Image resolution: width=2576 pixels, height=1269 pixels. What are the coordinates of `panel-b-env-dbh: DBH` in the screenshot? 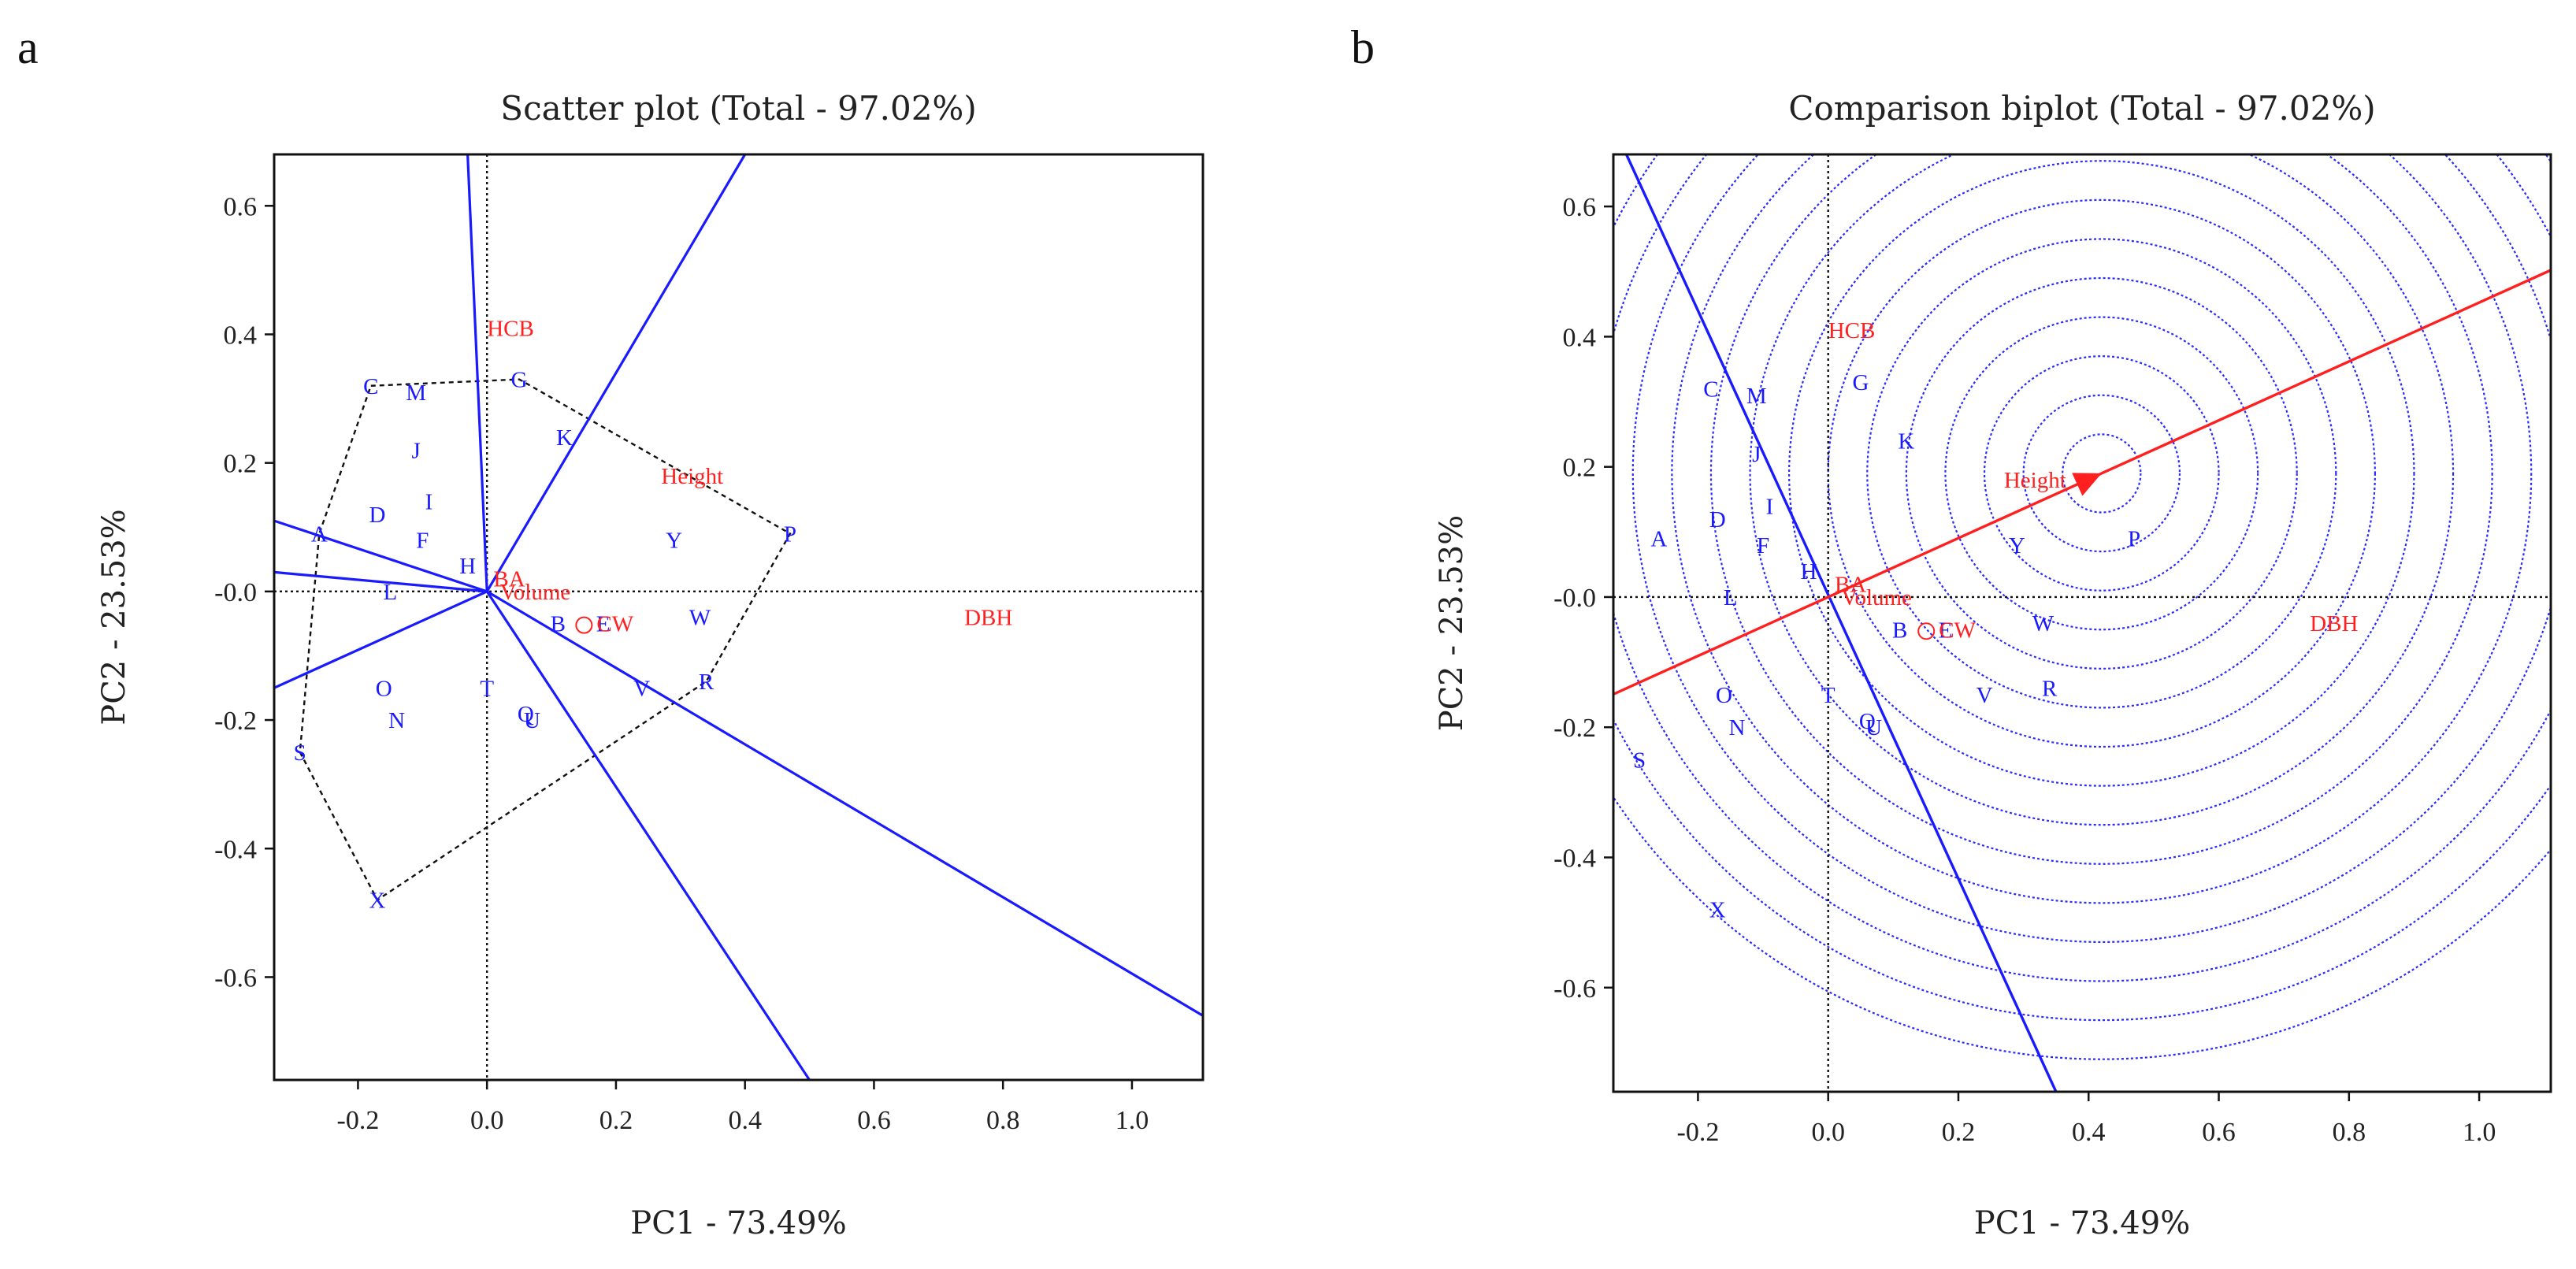 It's located at (2334, 623).